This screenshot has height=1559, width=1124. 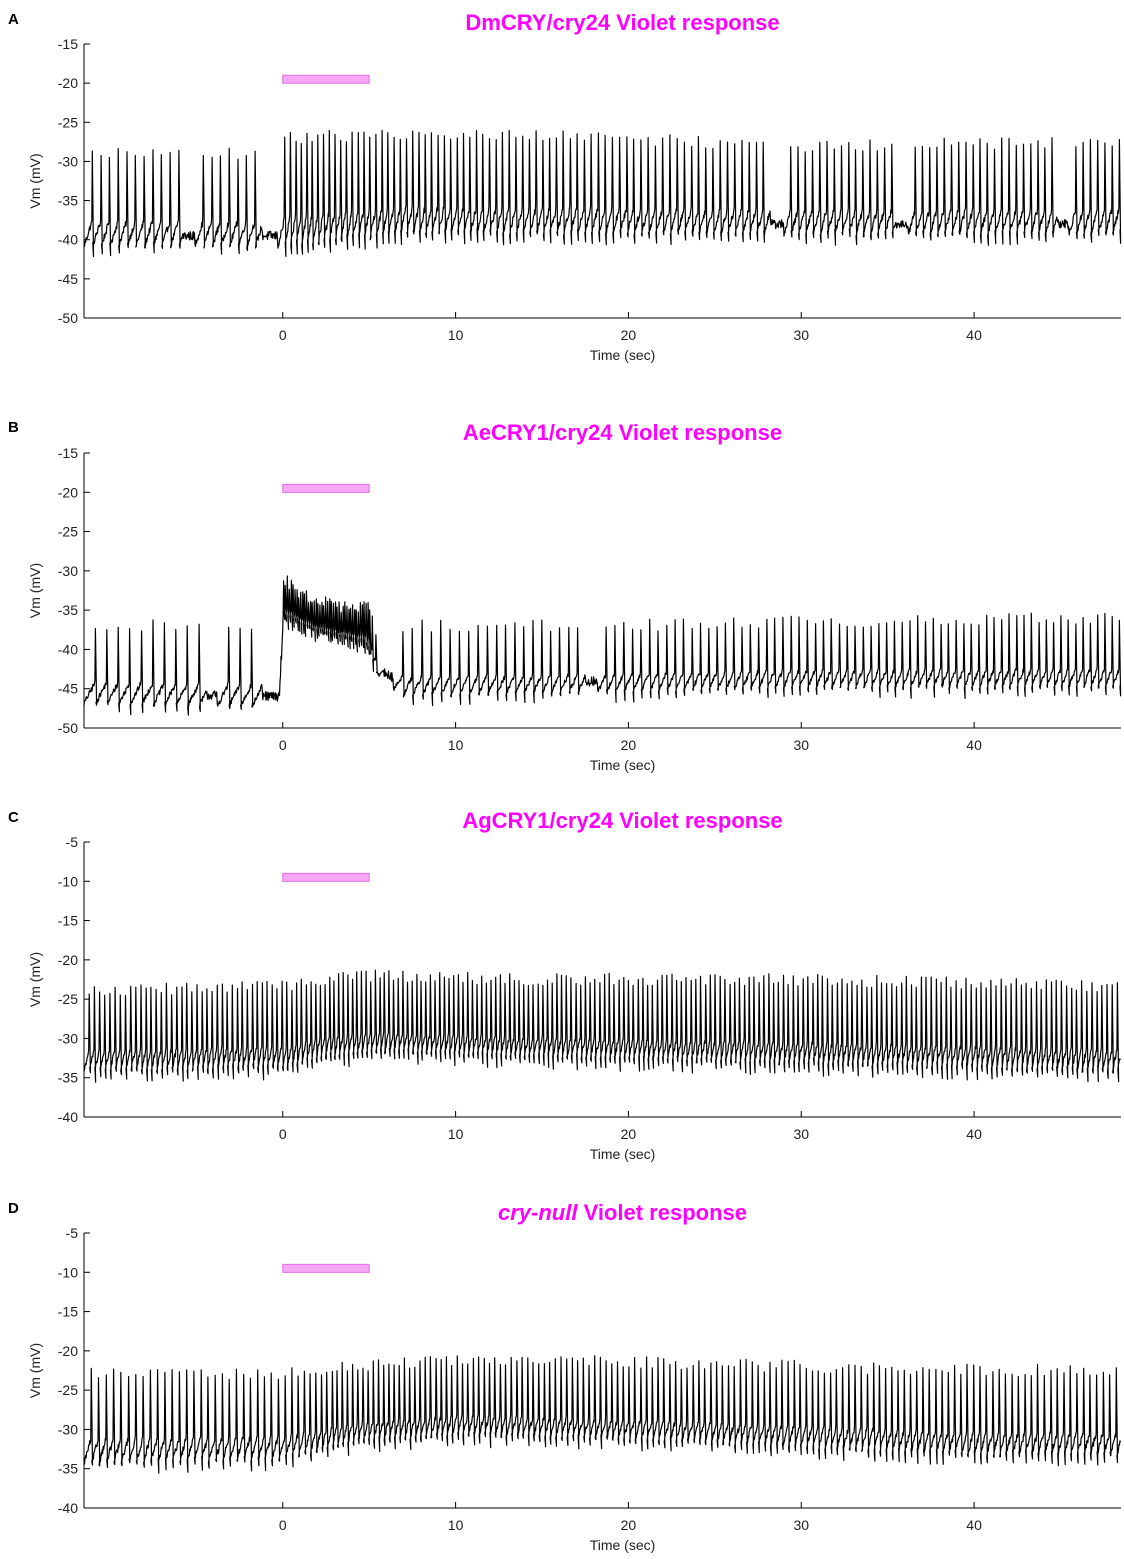 I want to click on chart-title-part: AgCRY1/cry24 Violet response, so click(x=622, y=820).